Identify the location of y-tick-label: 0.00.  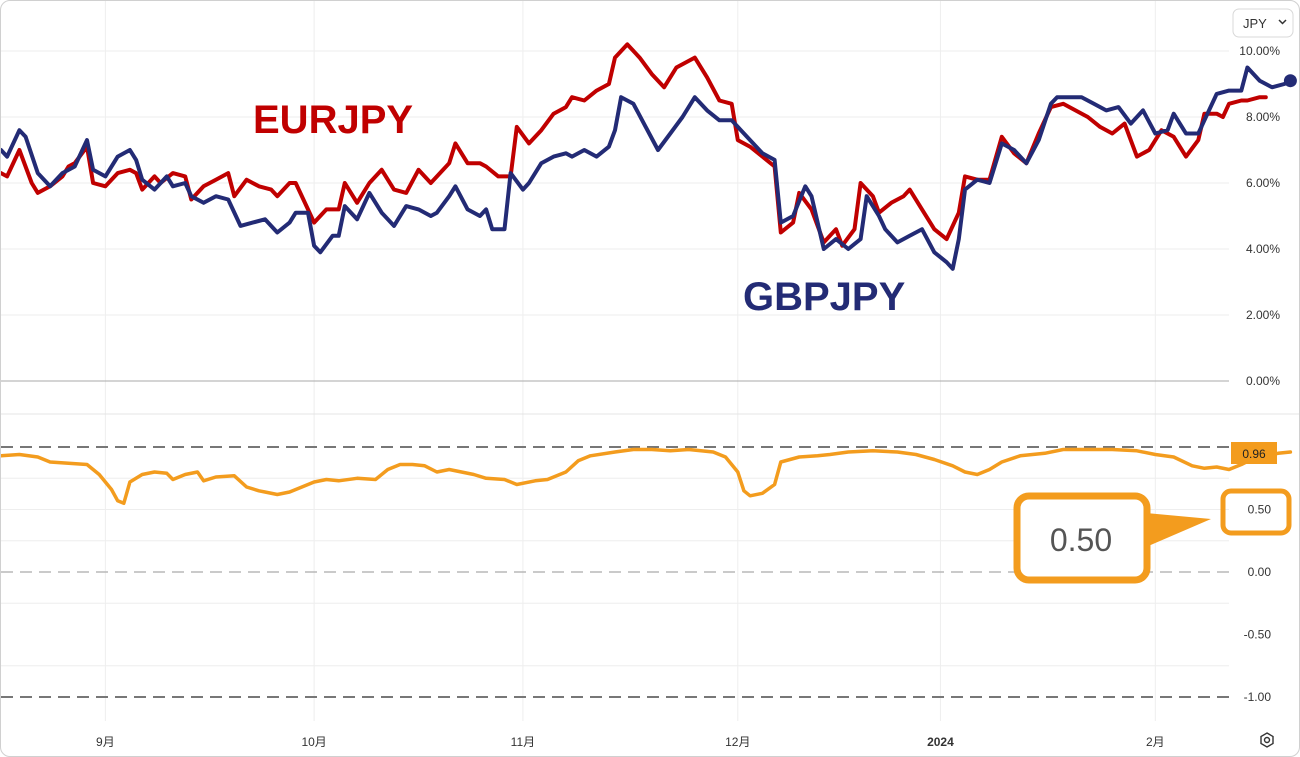
(1260, 572).